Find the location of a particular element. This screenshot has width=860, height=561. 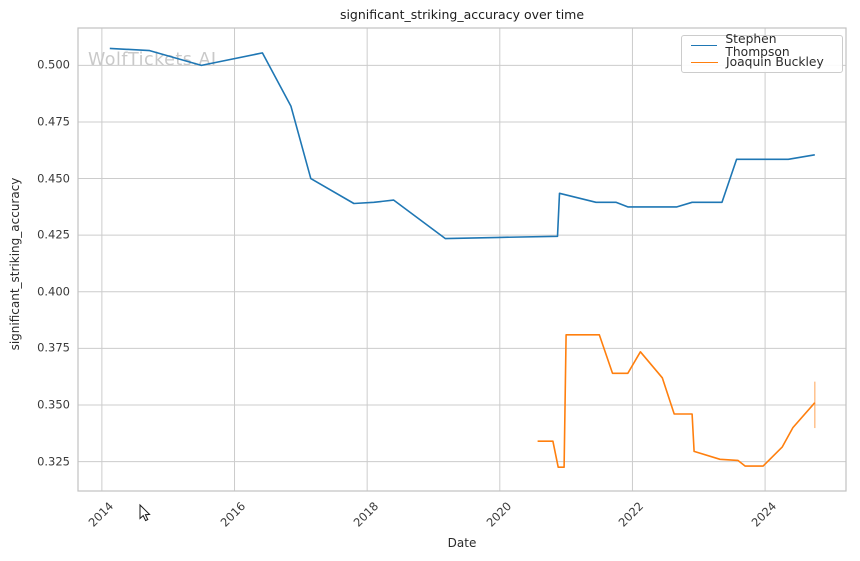

y-axis-label: significant_striking_accuracy is located at coordinates (15, 264).